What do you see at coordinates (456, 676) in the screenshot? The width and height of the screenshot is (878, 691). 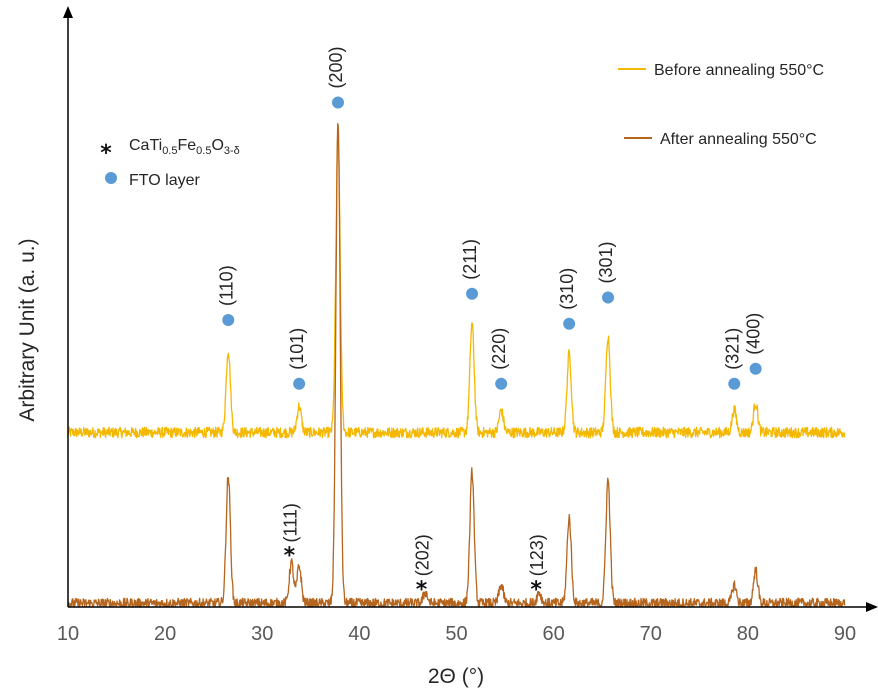 I see `x-axis-title: 2Θ (°)` at bounding box center [456, 676].